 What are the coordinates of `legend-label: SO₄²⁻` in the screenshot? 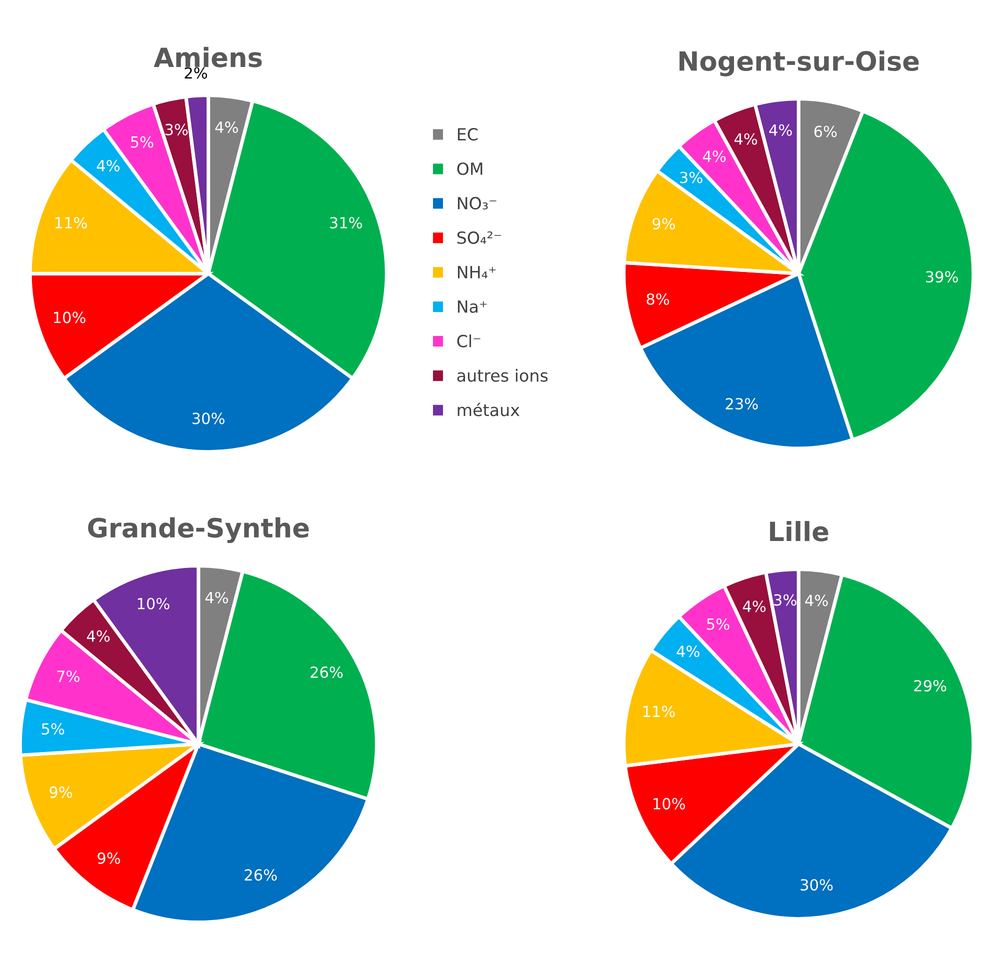 It's located at (479, 237).